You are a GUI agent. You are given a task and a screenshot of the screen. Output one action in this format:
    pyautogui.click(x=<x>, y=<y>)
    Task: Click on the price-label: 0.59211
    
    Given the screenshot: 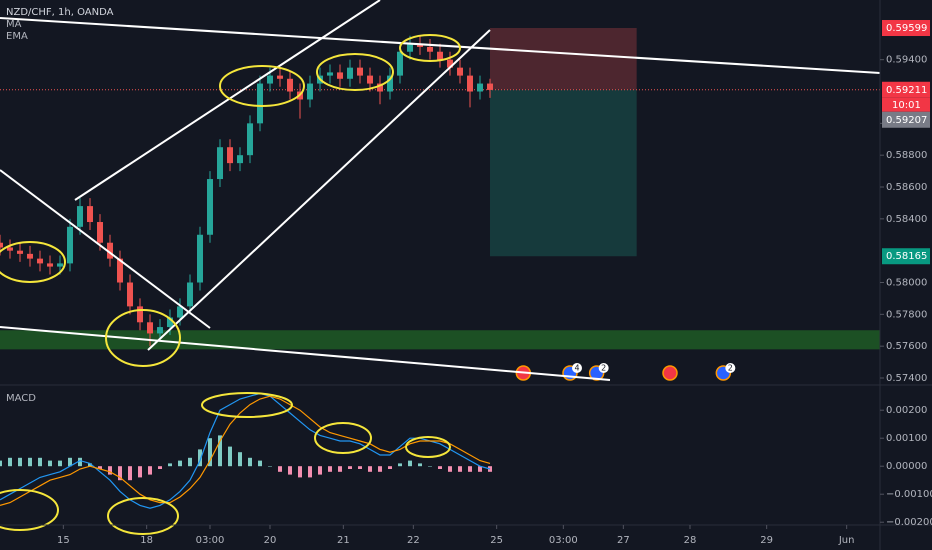 What is the action you would take?
    pyautogui.click(x=906, y=90)
    